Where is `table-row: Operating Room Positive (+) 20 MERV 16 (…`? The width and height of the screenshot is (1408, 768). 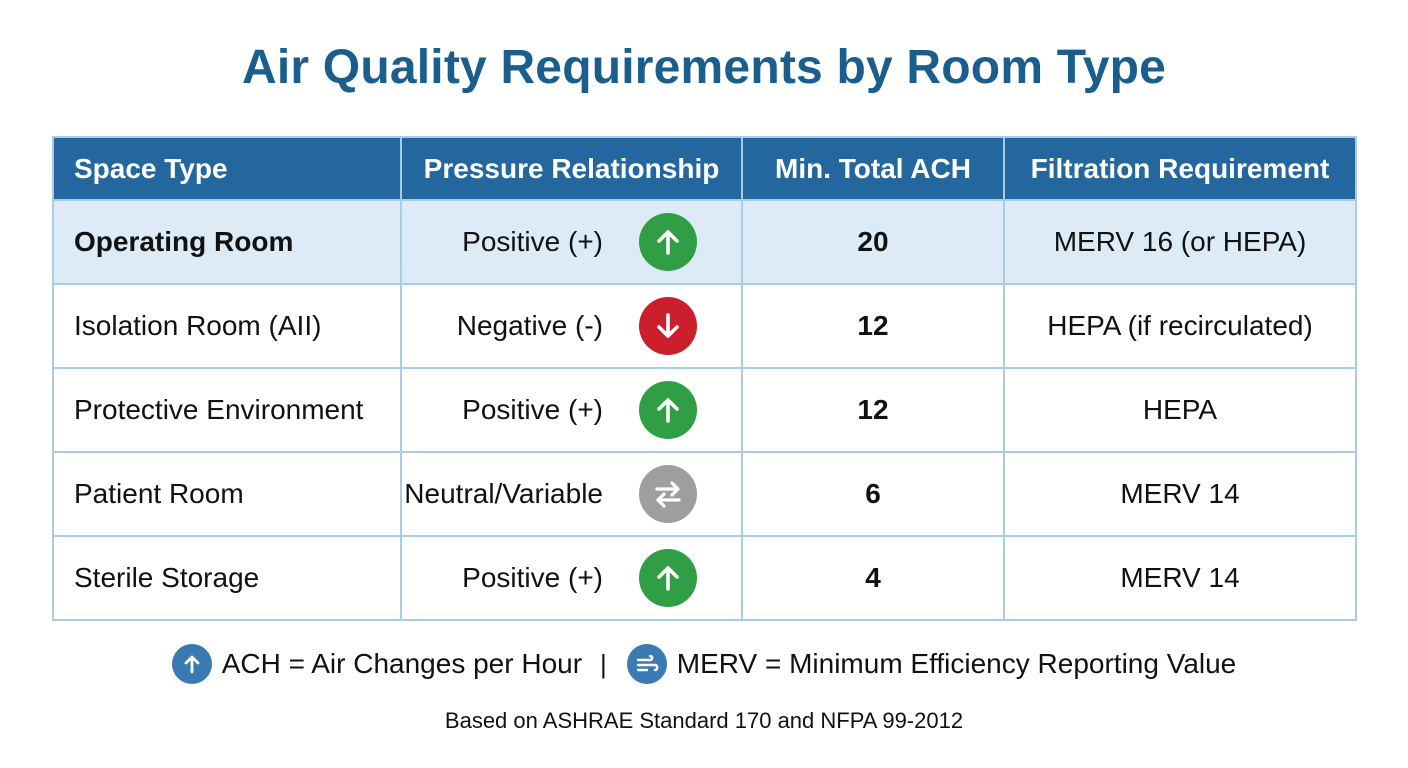 table-row: Operating Room Positive (+) 20 MERV 16 (… is located at coordinates (704, 242).